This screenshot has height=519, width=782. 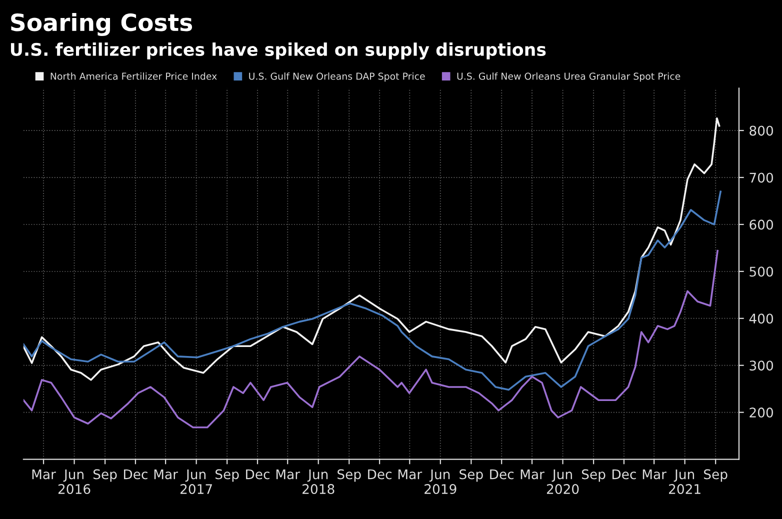 What do you see at coordinates (762, 225) in the screenshot?
I see `y-tick-label: 600` at bounding box center [762, 225].